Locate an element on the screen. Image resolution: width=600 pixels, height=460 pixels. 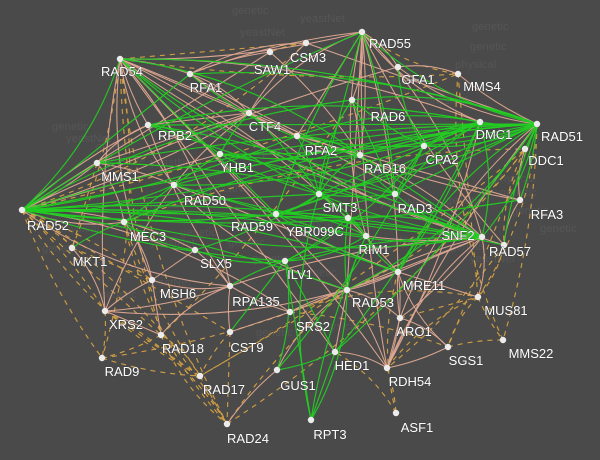
node-label-hed1: HED1 is located at coordinates (352, 365).